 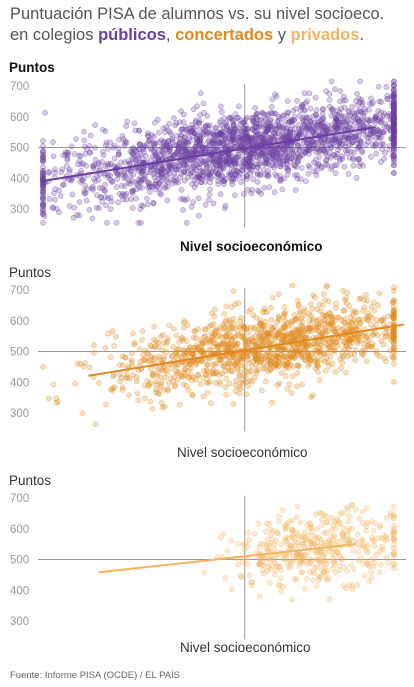 I want to click on legend-concertados: concertados, so click(x=224, y=35).